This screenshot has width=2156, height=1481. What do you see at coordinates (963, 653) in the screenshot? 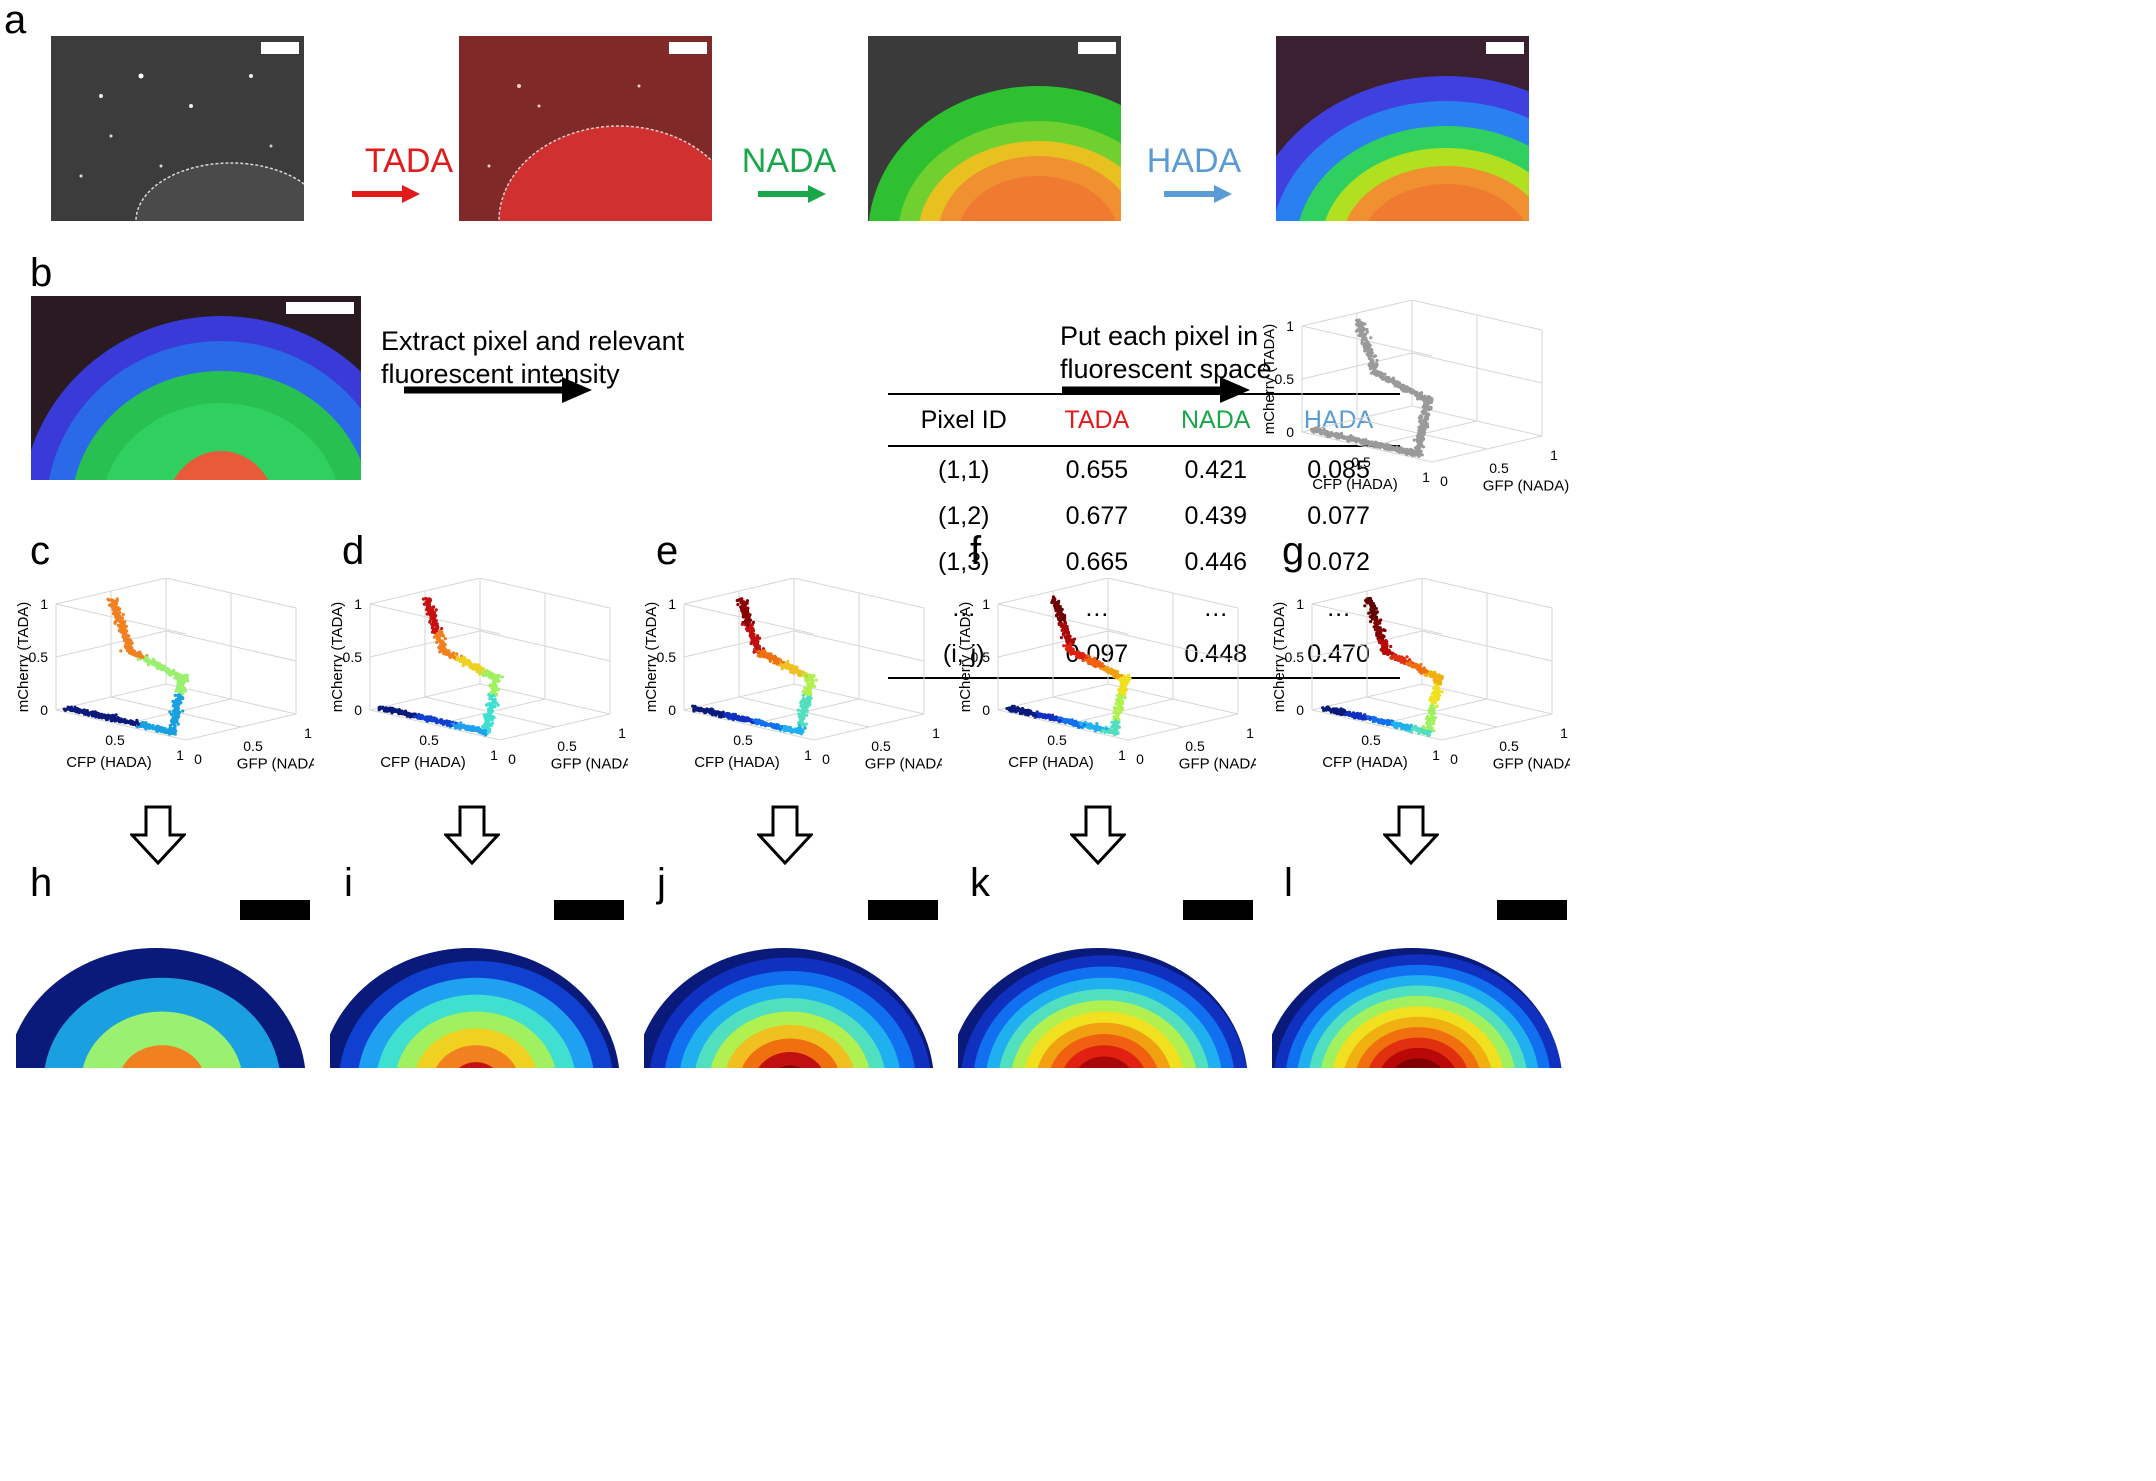
I see `table-cell: (i, j)` at bounding box center [963, 653].